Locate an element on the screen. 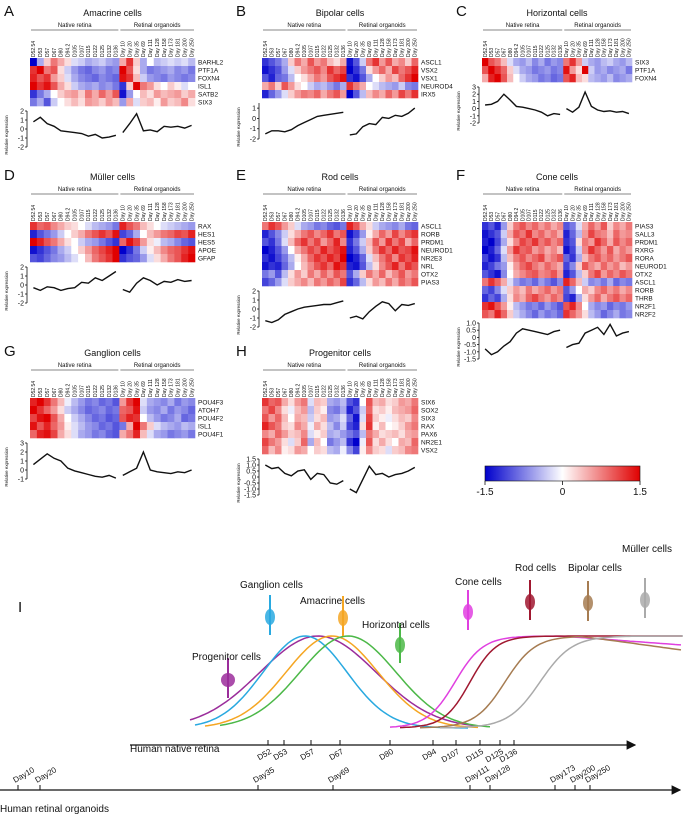 The height and width of the screenshot is (817, 683). y-tick-label: 1.0 is located at coordinates (471, 324).